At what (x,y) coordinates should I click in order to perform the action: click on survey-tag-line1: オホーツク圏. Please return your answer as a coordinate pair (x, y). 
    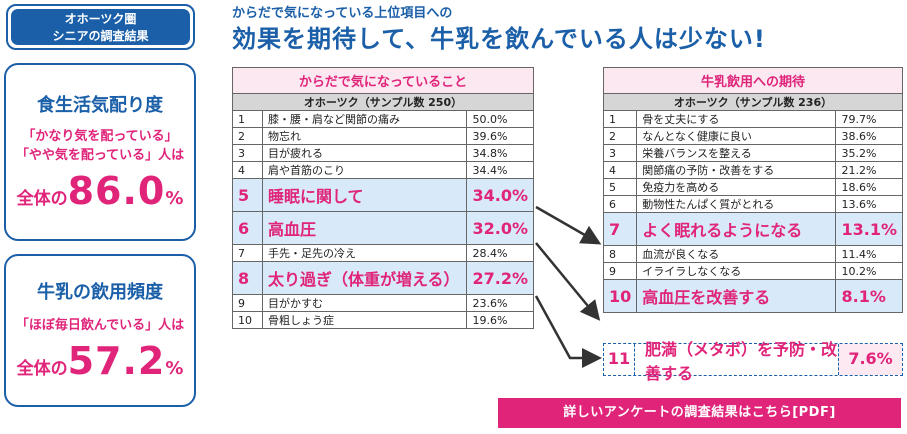
    Looking at the image, I should click on (100, 19).